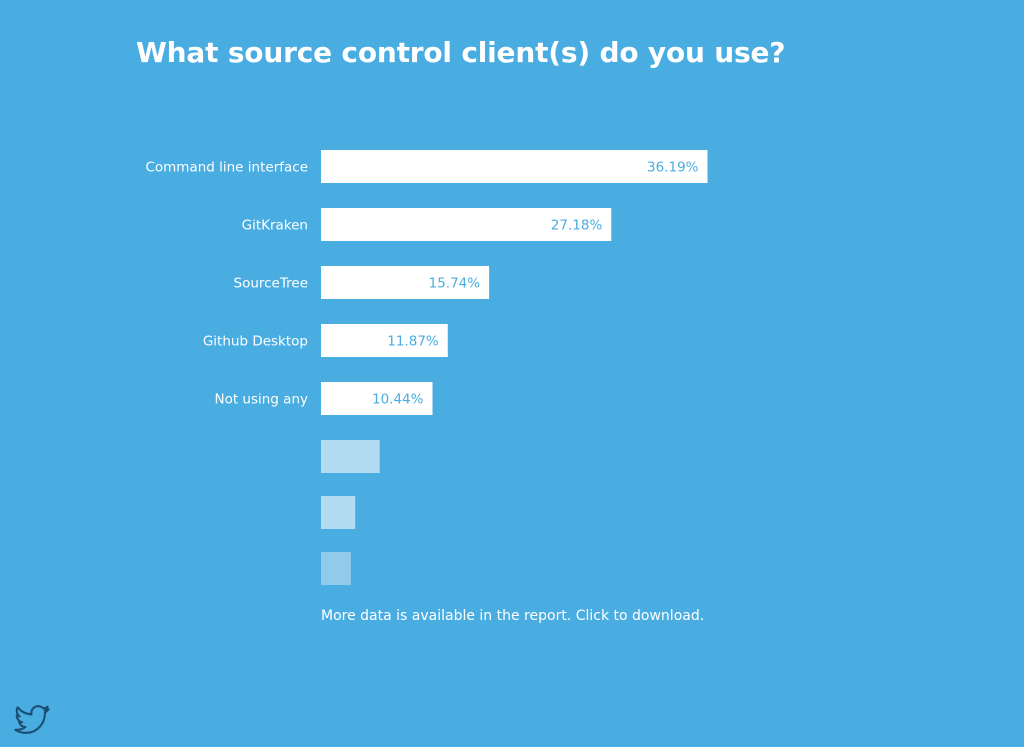  I want to click on bar-value-label: 36.19%, so click(673, 168).